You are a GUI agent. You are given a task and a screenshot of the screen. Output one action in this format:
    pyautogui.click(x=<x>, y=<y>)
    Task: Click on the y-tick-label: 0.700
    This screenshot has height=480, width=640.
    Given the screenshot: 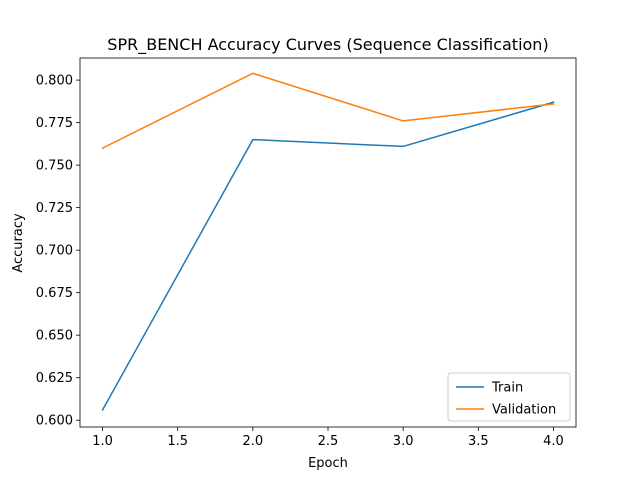 What is the action you would take?
    pyautogui.click(x=54, y=251)
    